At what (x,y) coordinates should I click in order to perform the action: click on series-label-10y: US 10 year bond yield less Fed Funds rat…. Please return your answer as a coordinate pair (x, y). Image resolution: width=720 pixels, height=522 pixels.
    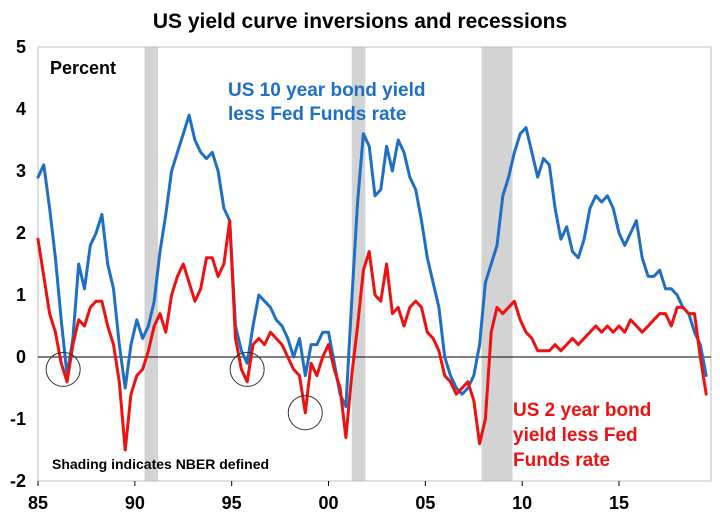
    Looking at the image, I should click on (329, 102).